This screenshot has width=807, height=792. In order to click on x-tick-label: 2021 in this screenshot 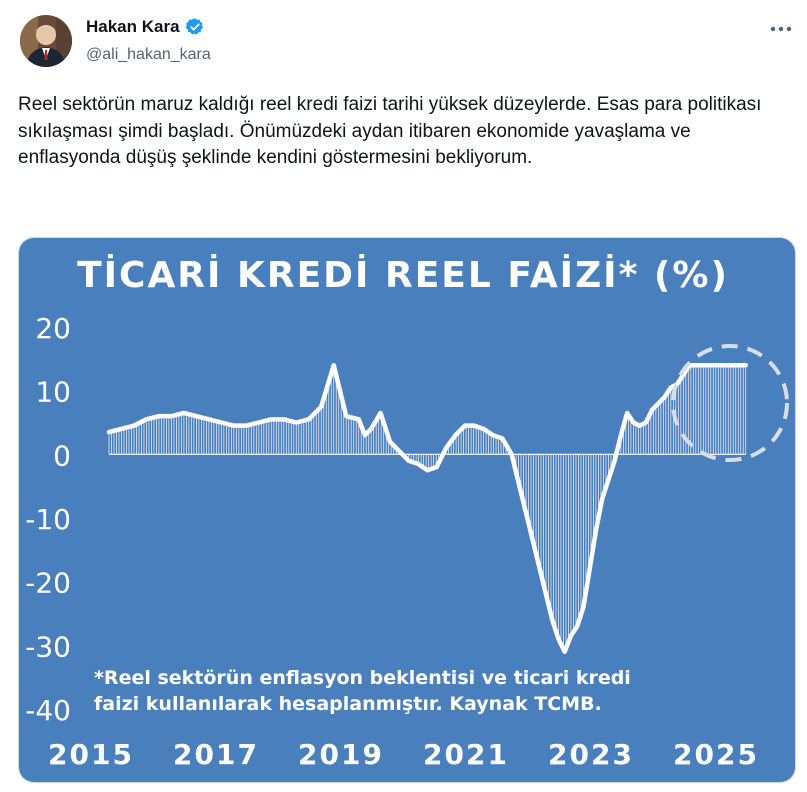, I will do `click(466, 754)`.